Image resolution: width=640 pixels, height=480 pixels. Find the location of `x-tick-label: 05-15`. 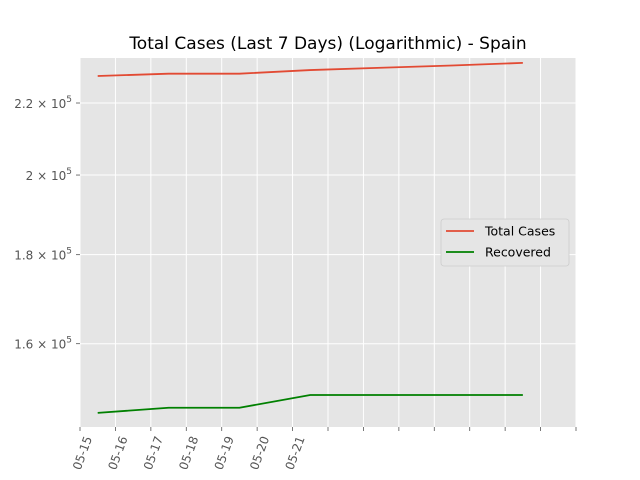

x-tick-label: 05-15 is located at coordinates (82, 453).